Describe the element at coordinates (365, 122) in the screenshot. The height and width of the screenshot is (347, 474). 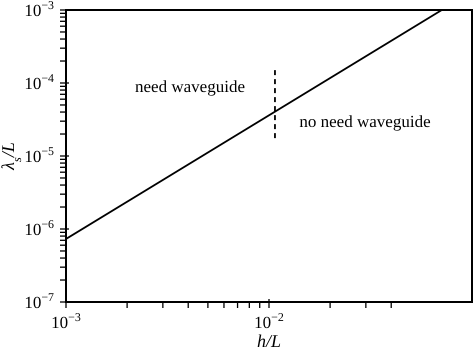
I see `annotation: no need waveguide` at that location.